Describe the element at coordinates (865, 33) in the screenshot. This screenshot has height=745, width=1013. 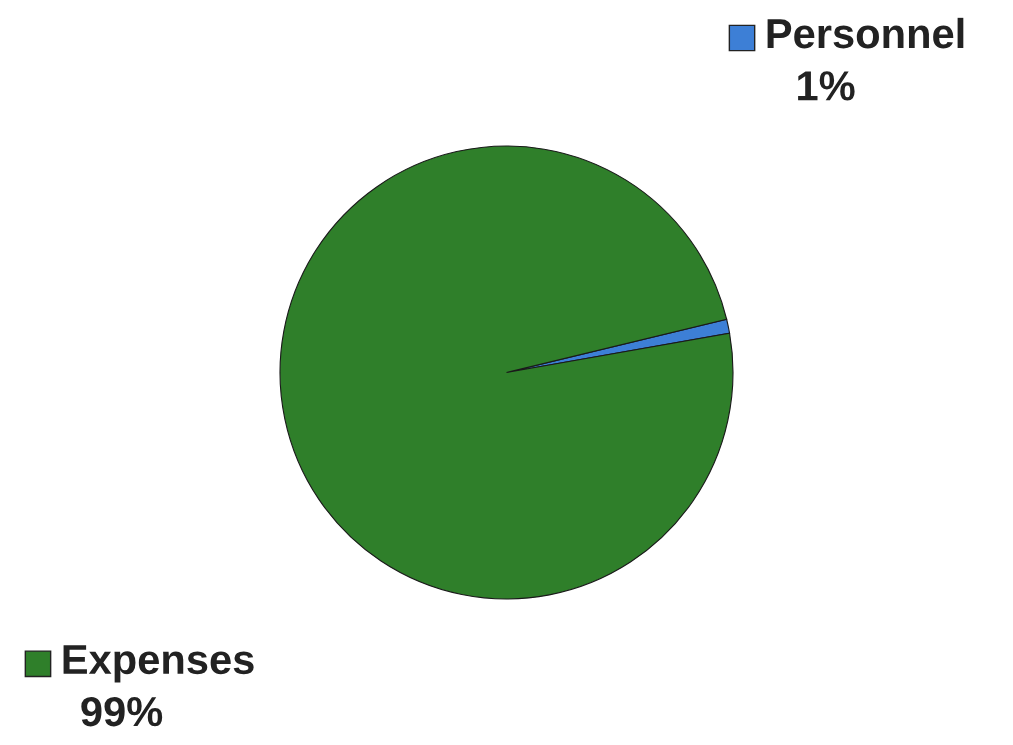
I see `legend-label: Personnel` at that location.